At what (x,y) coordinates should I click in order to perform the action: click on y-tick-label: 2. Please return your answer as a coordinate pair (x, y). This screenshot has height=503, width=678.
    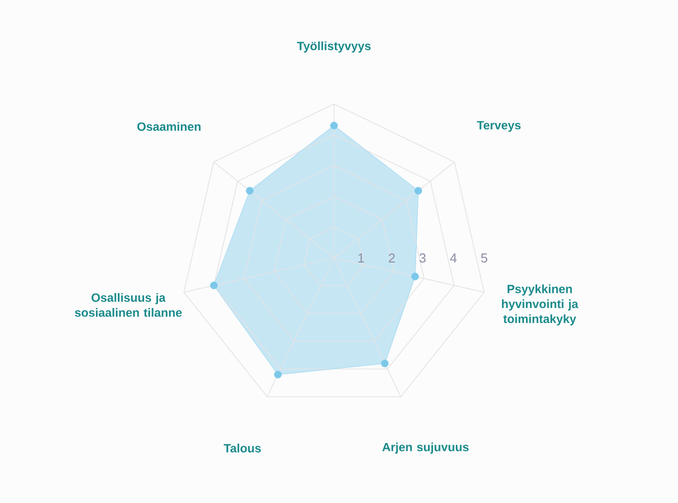
    Looking at the image, I should click on (391, 258).